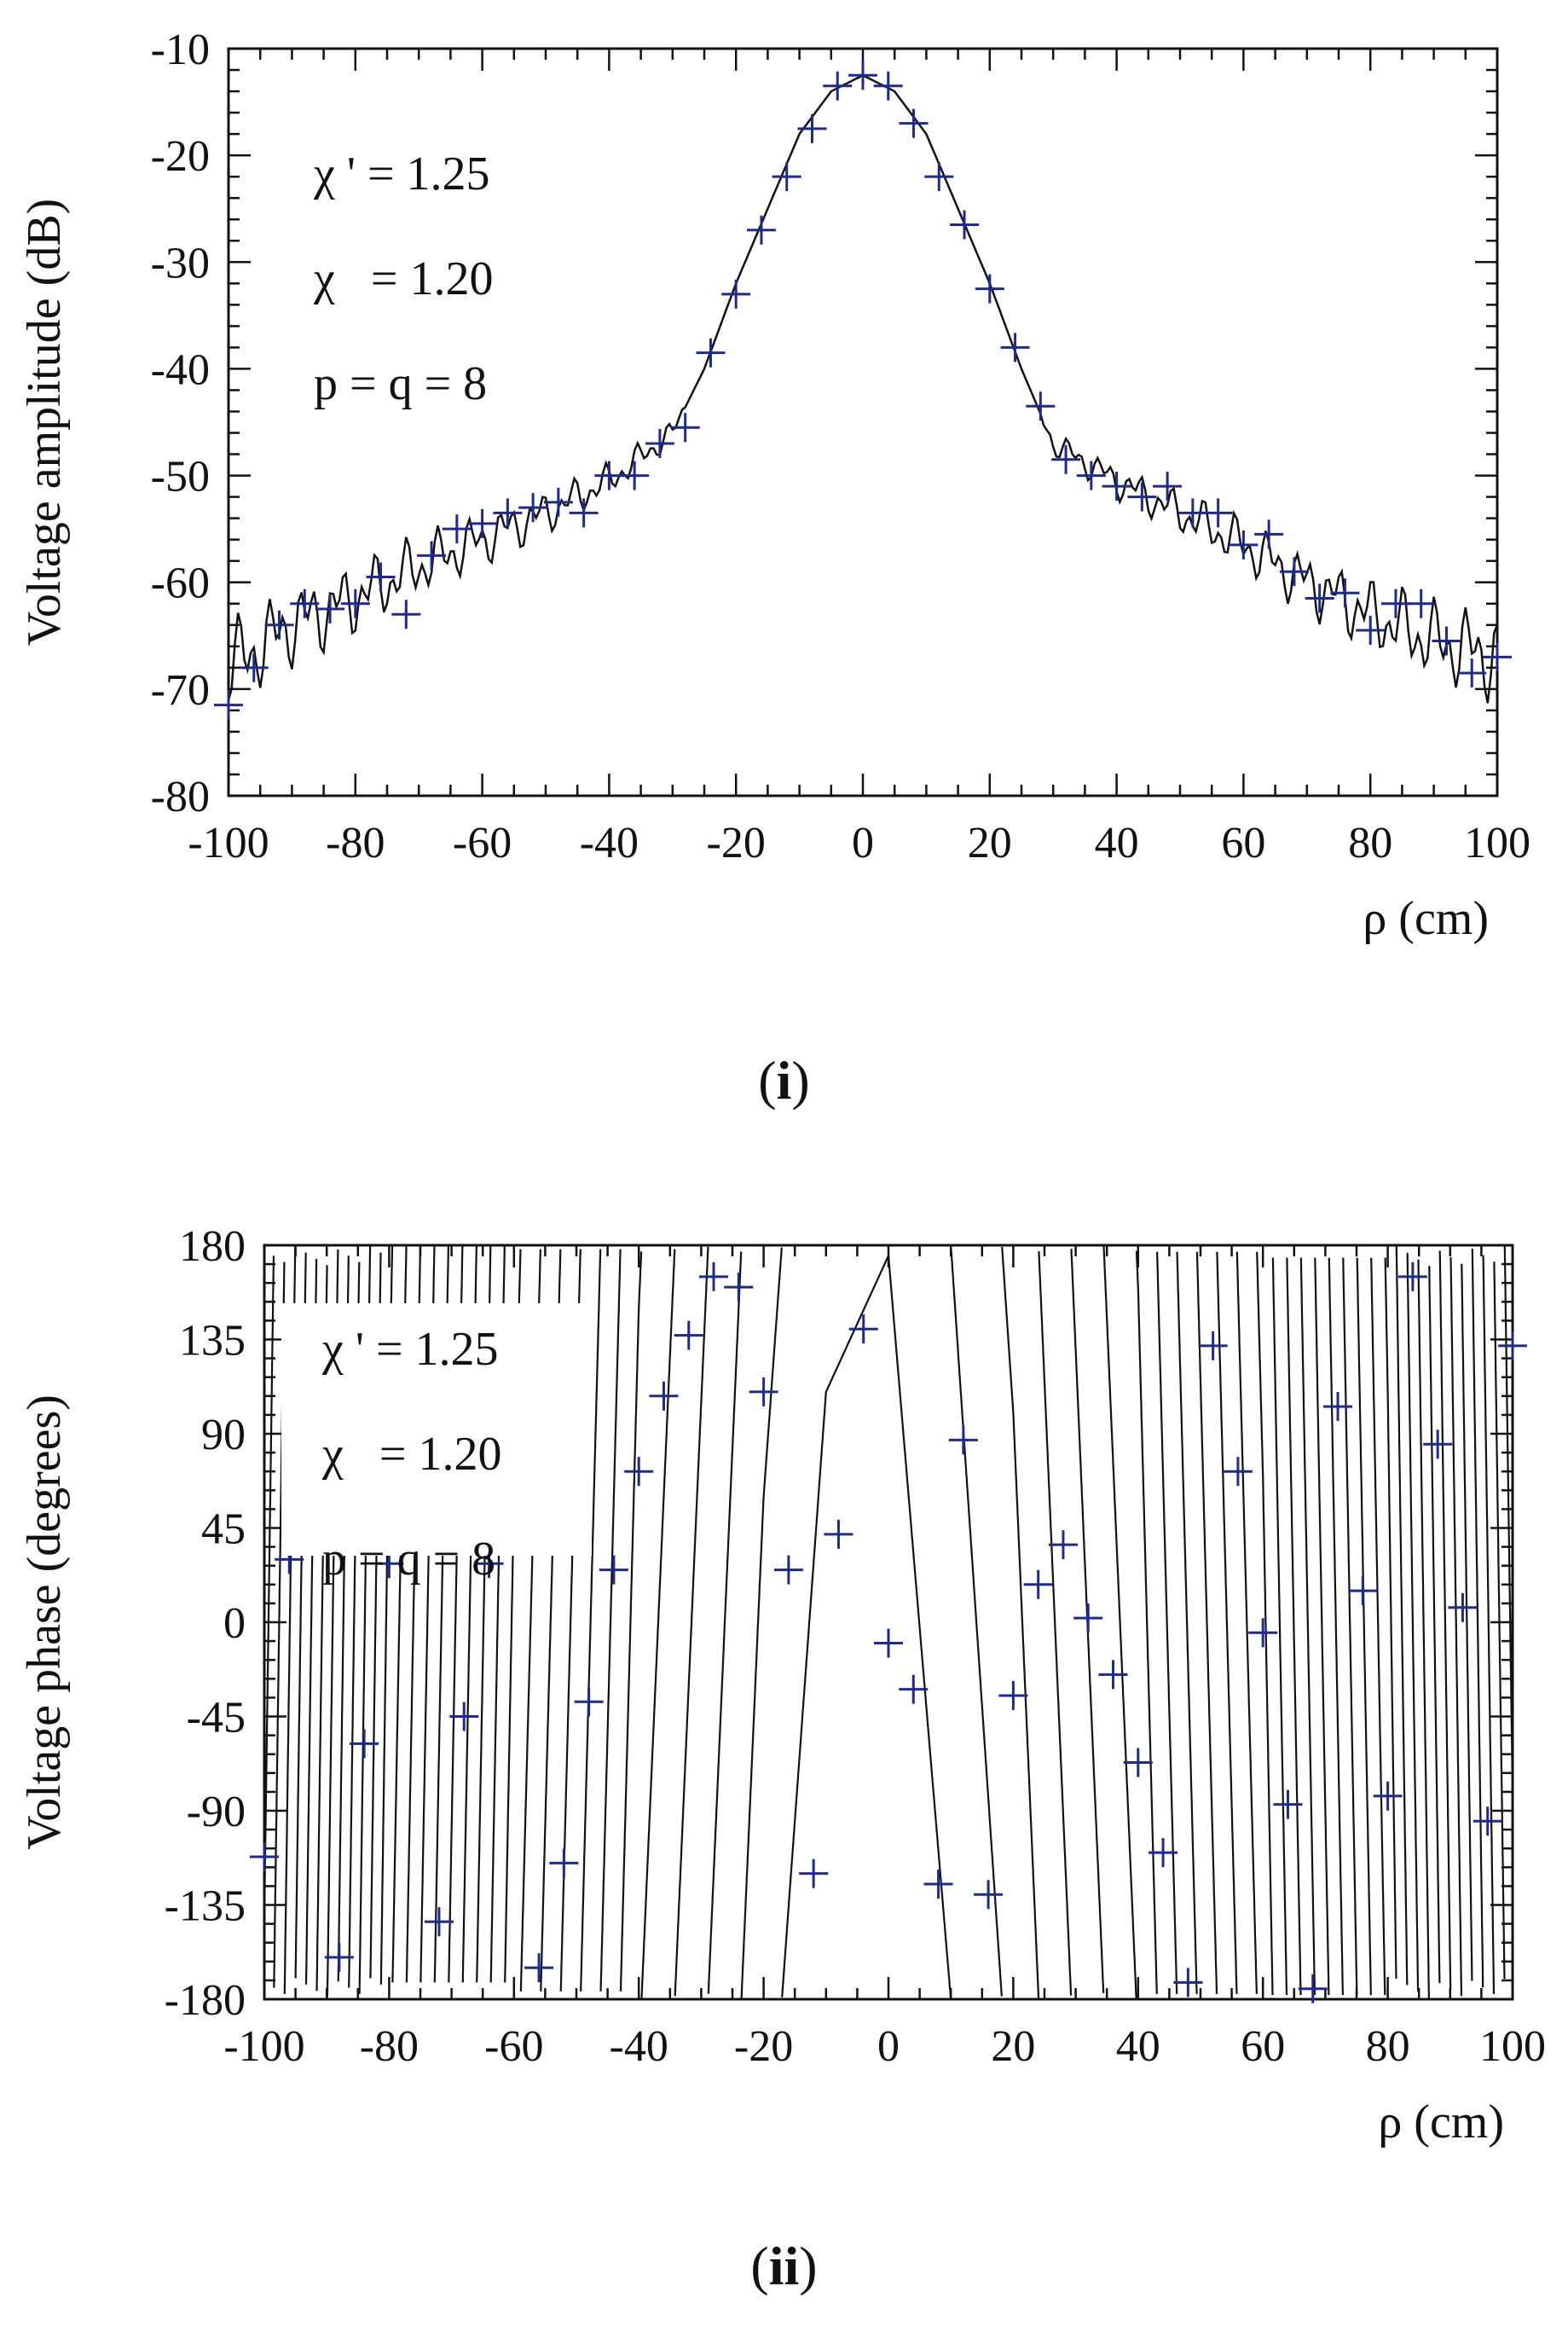 The height and width of the screenshot is (2331, 1568). I want to click on legend-background, so click(436, 1429).